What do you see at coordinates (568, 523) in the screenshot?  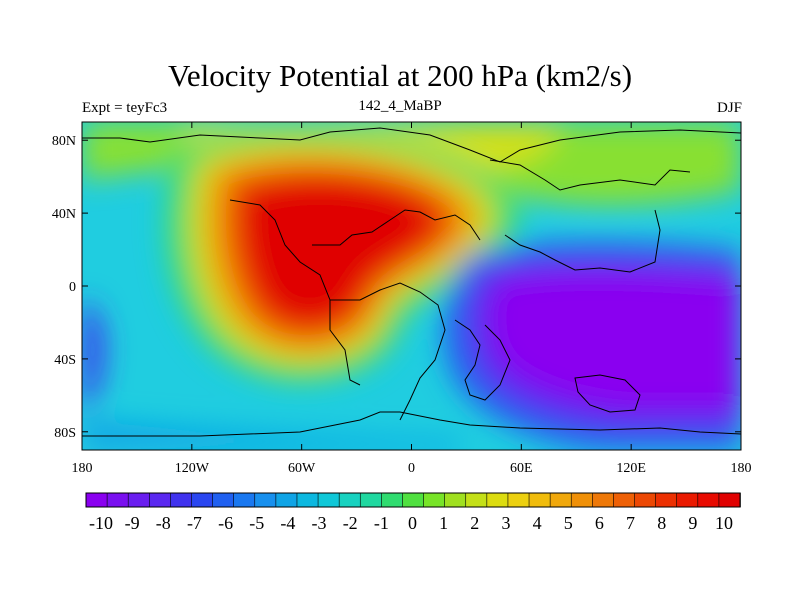 I see `colorbar-label: 5` at bounding box center [568, 523].